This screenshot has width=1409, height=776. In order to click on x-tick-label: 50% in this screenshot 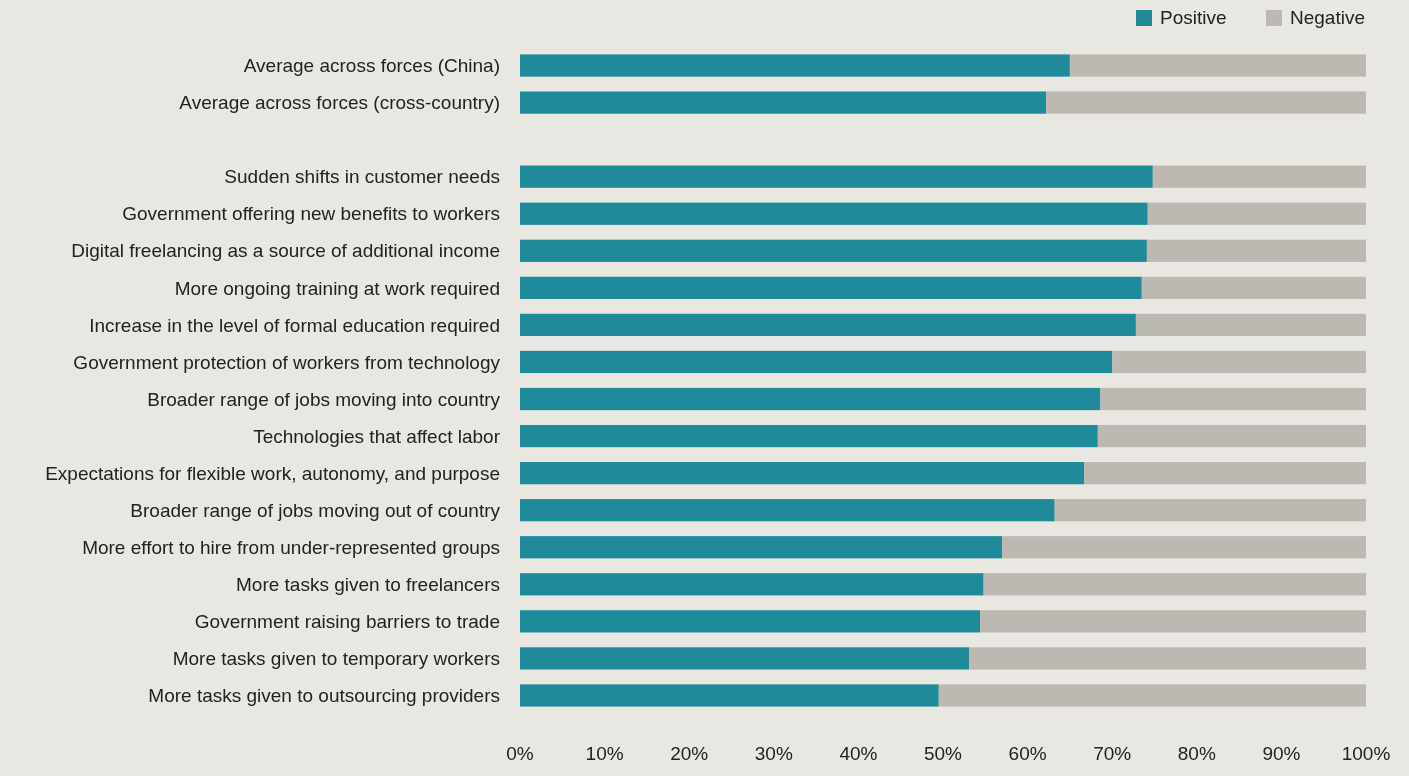, I will do `click(943, 753)`.